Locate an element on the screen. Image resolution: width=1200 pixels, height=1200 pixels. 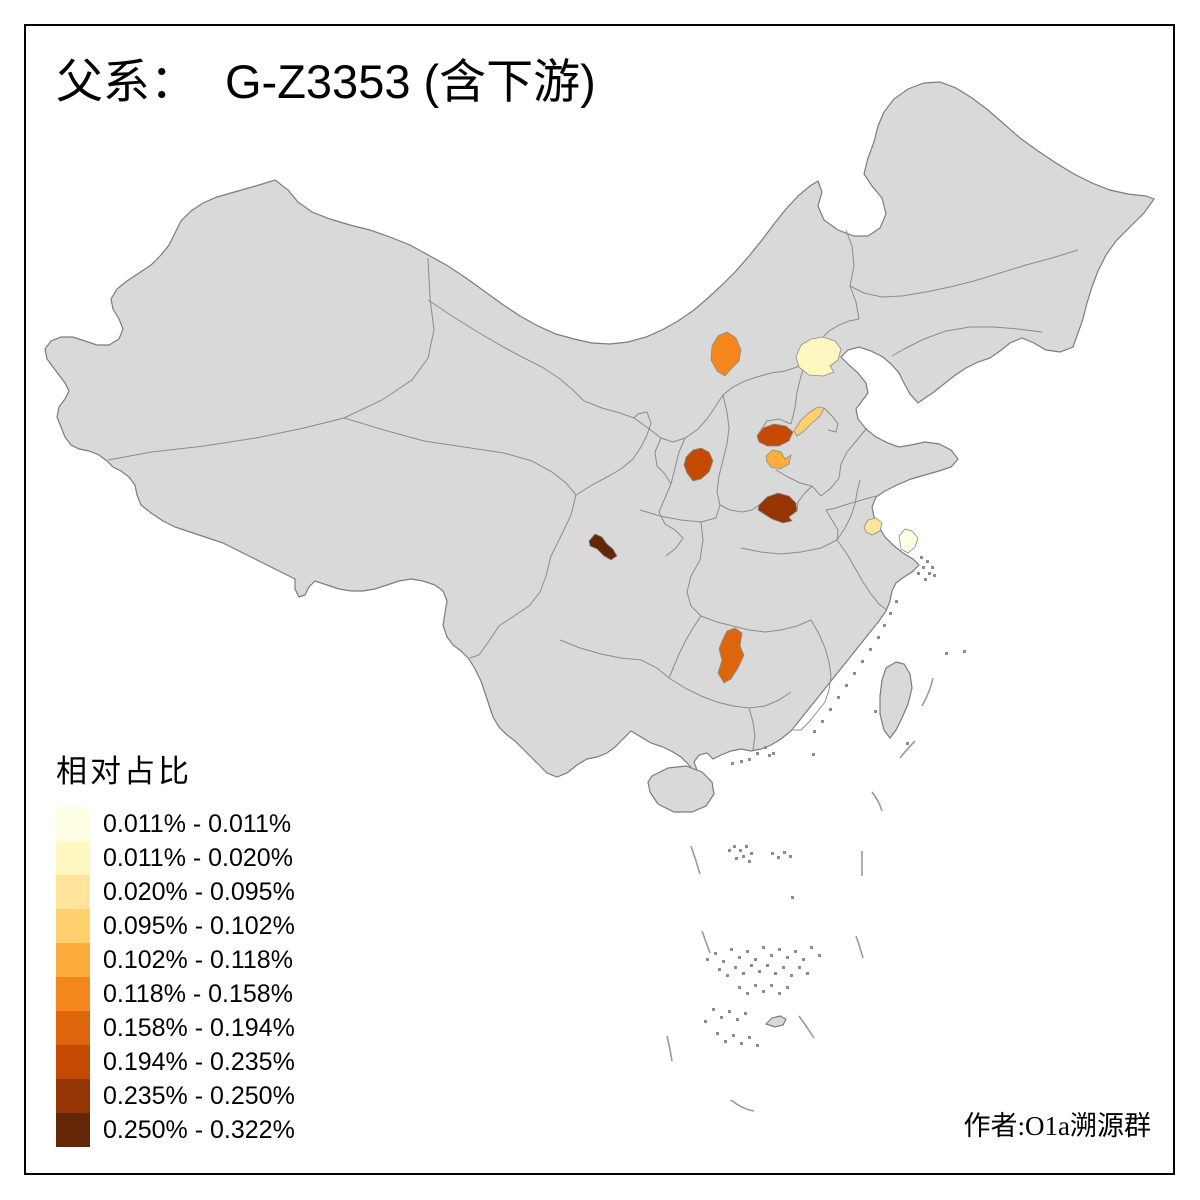
legend-class-label: 0.020% - 0.095% is located at coordinates (199, 891).